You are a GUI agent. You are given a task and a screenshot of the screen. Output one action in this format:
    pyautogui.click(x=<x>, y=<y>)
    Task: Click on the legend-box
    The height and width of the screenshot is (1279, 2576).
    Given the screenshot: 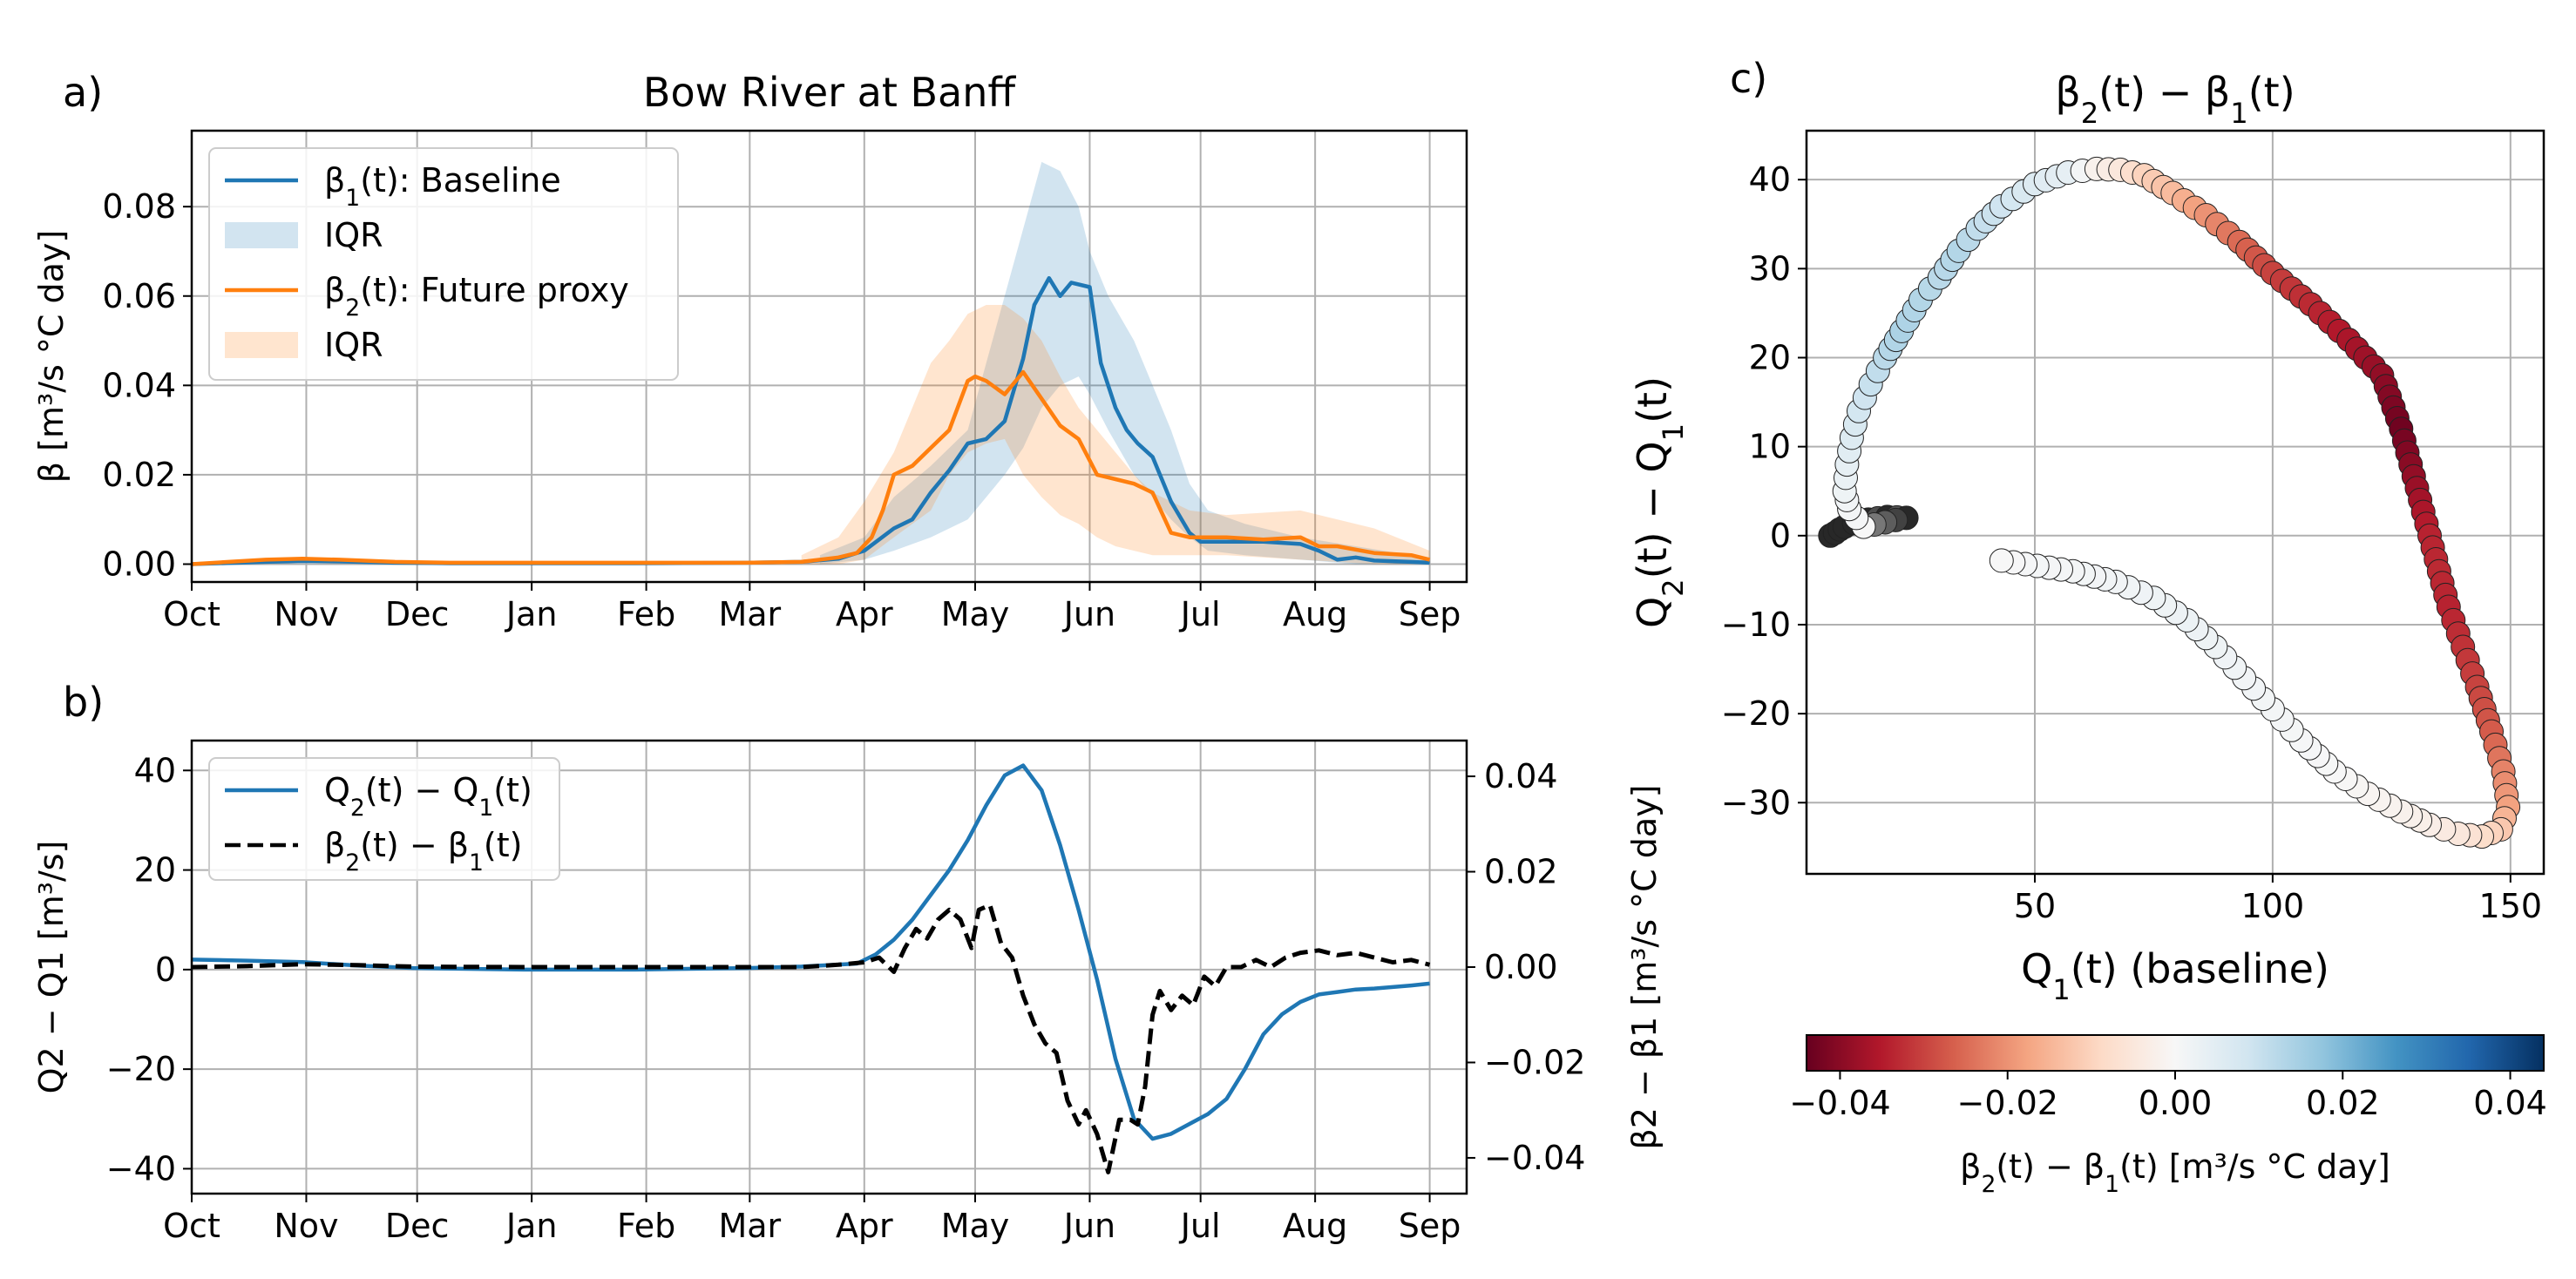 What is the action you would take?
    pyautogui.click(x=444, y=264)
    